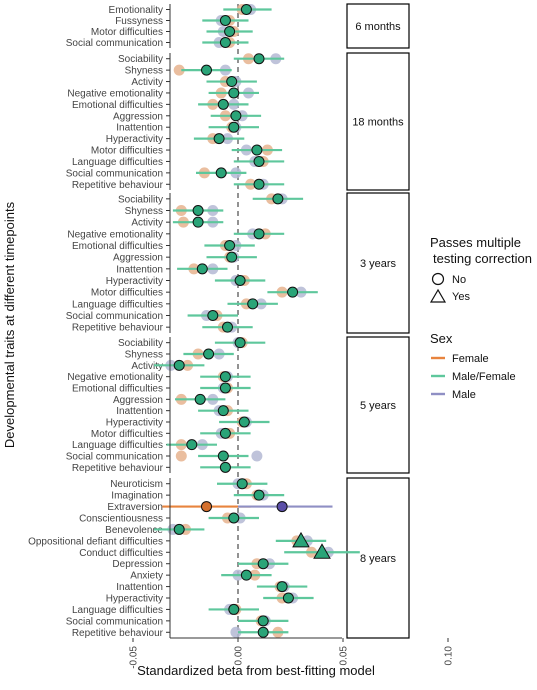 The width and height of the screenshot is (537, 690). What do you see at coordinates (282, 507) in the screenshot?
I see `male-sex-specific-point` at bounding box center [282, 507].